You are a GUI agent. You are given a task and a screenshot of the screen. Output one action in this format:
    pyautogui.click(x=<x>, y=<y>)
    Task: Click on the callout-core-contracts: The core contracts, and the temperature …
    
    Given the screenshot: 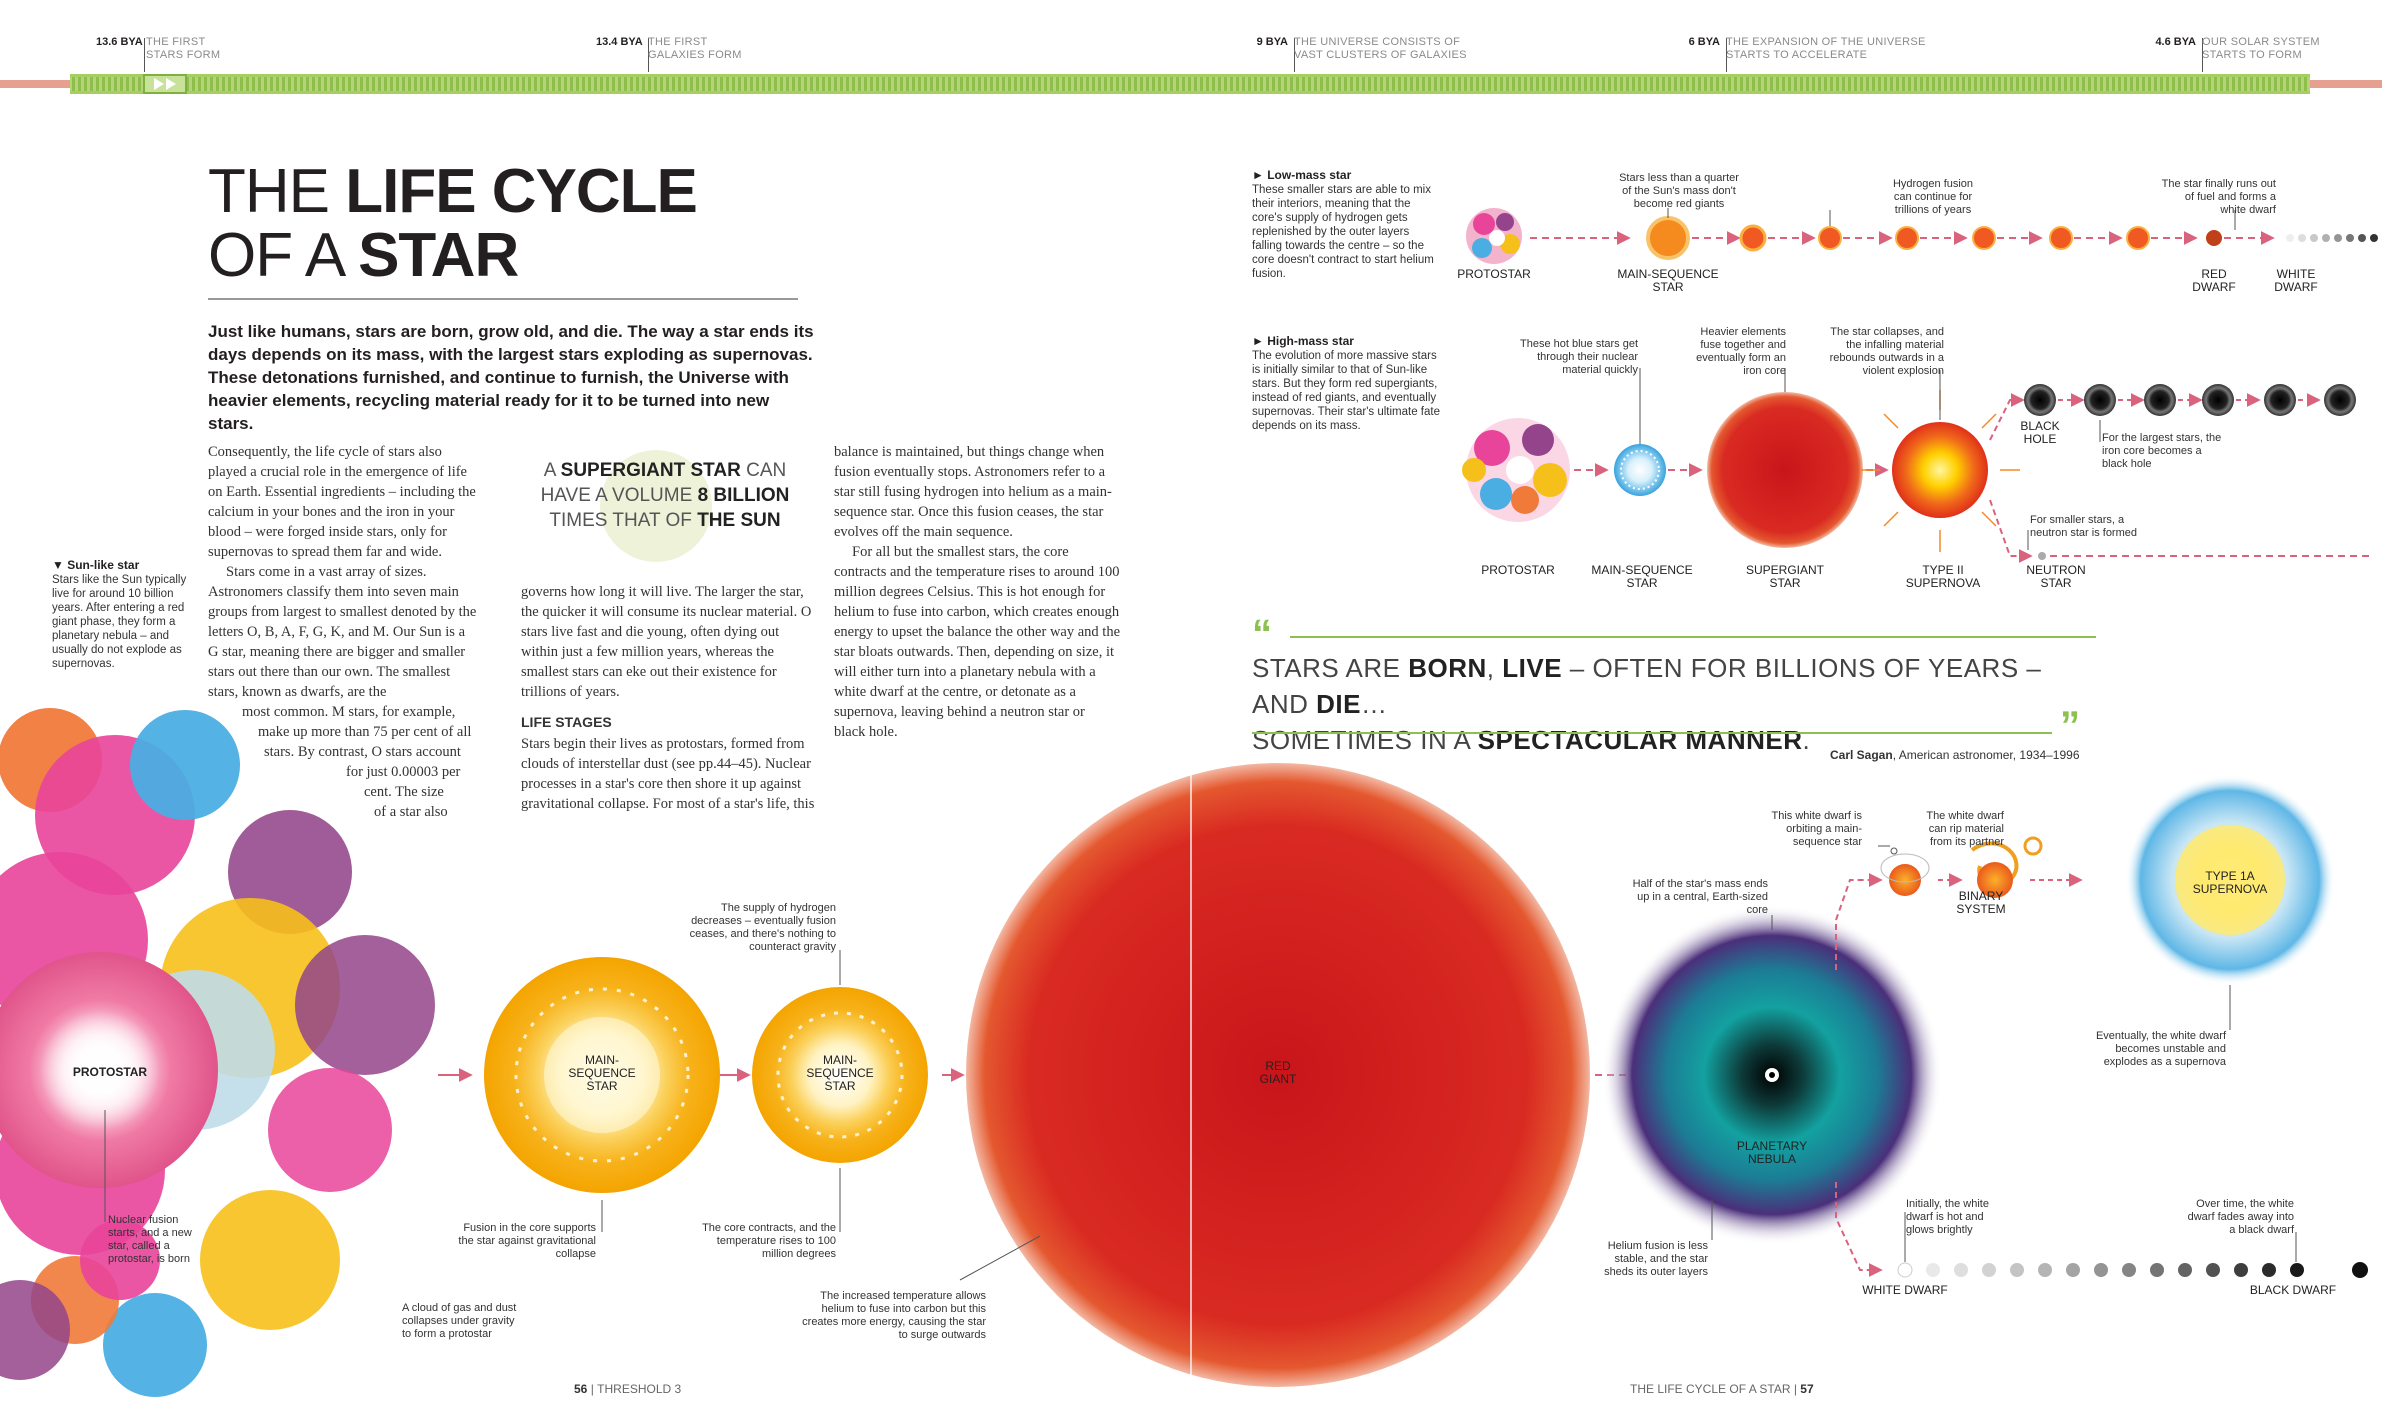 What is the action you would take?
    pyautogui.click(x=769, y=1241)
    